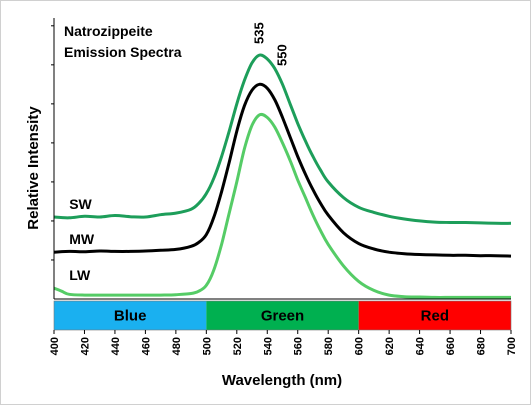 The width and height of the screenshot is (531, 405). I want to click on series-label-mw: MW, so click(82, 239).